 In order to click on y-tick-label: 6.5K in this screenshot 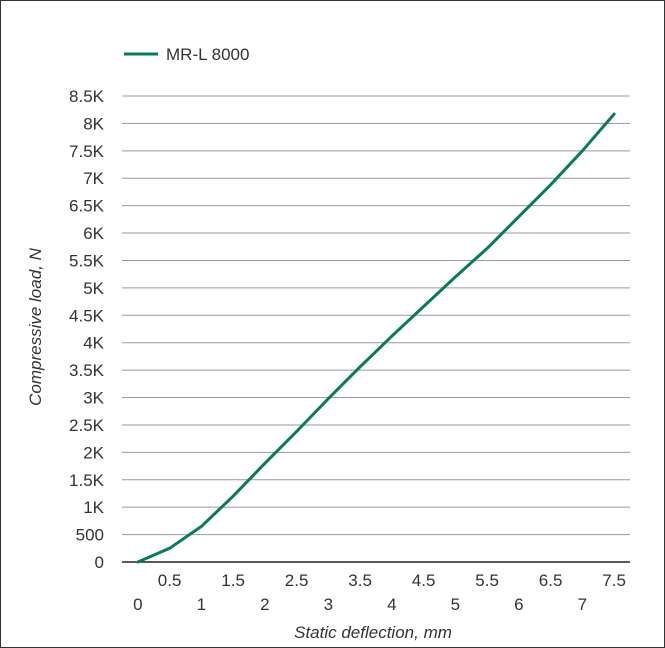, I will do `click(87, 206)`.